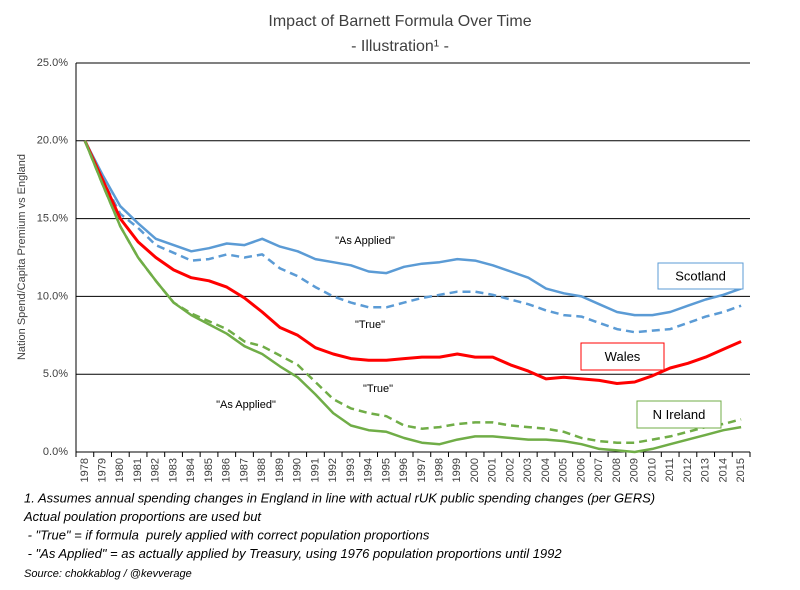  What do you see at coordinates (723, 470) in the screenshot?
I see `x-tick-label: 2014` at bounding box center [723, 470].